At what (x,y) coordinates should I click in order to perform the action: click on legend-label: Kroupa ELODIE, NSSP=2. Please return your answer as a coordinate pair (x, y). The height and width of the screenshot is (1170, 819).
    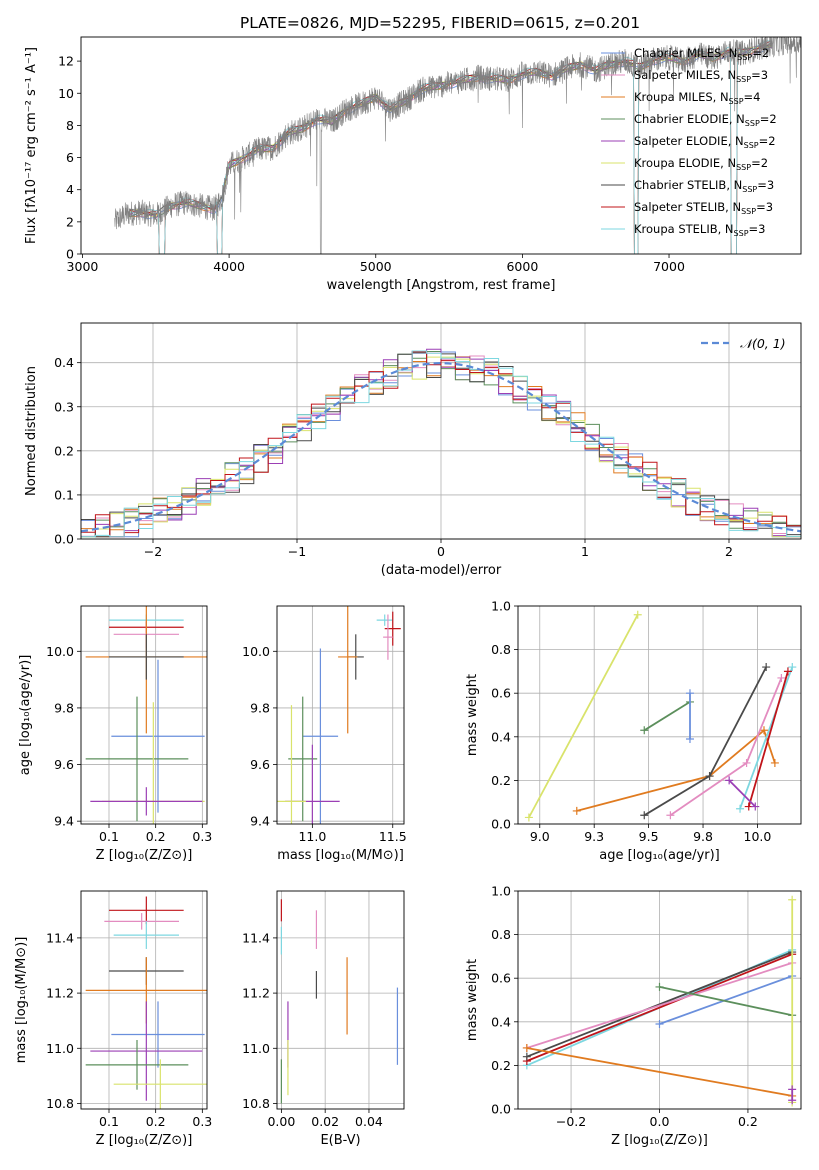
    Looking at the image, I should click on (701, 164).